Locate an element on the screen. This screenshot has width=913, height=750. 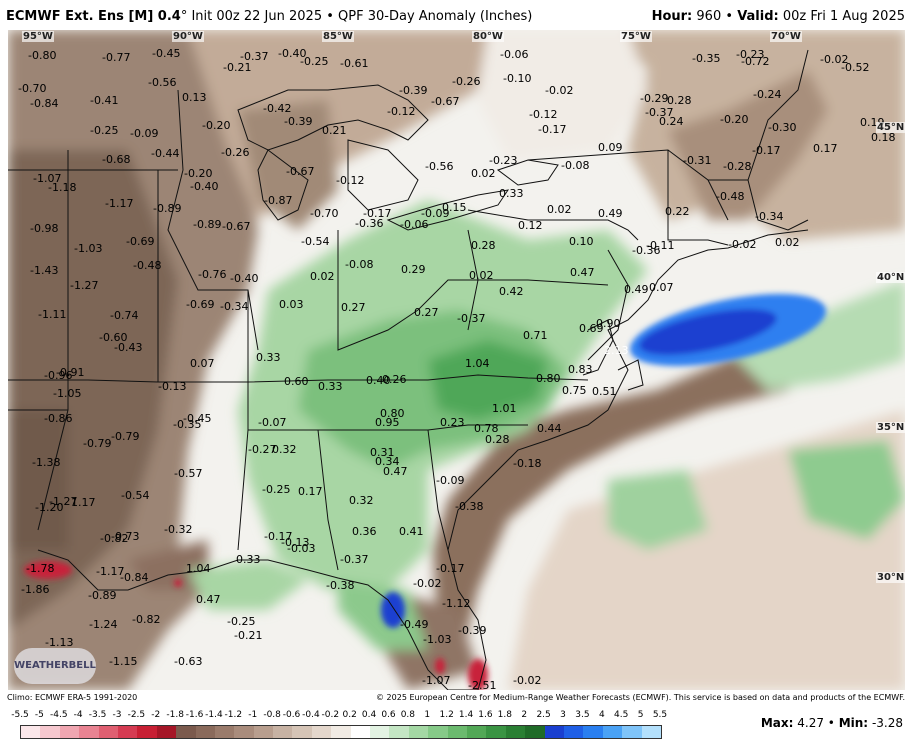
anomaly-value: -0.38 is located at coordinates (340, 585).